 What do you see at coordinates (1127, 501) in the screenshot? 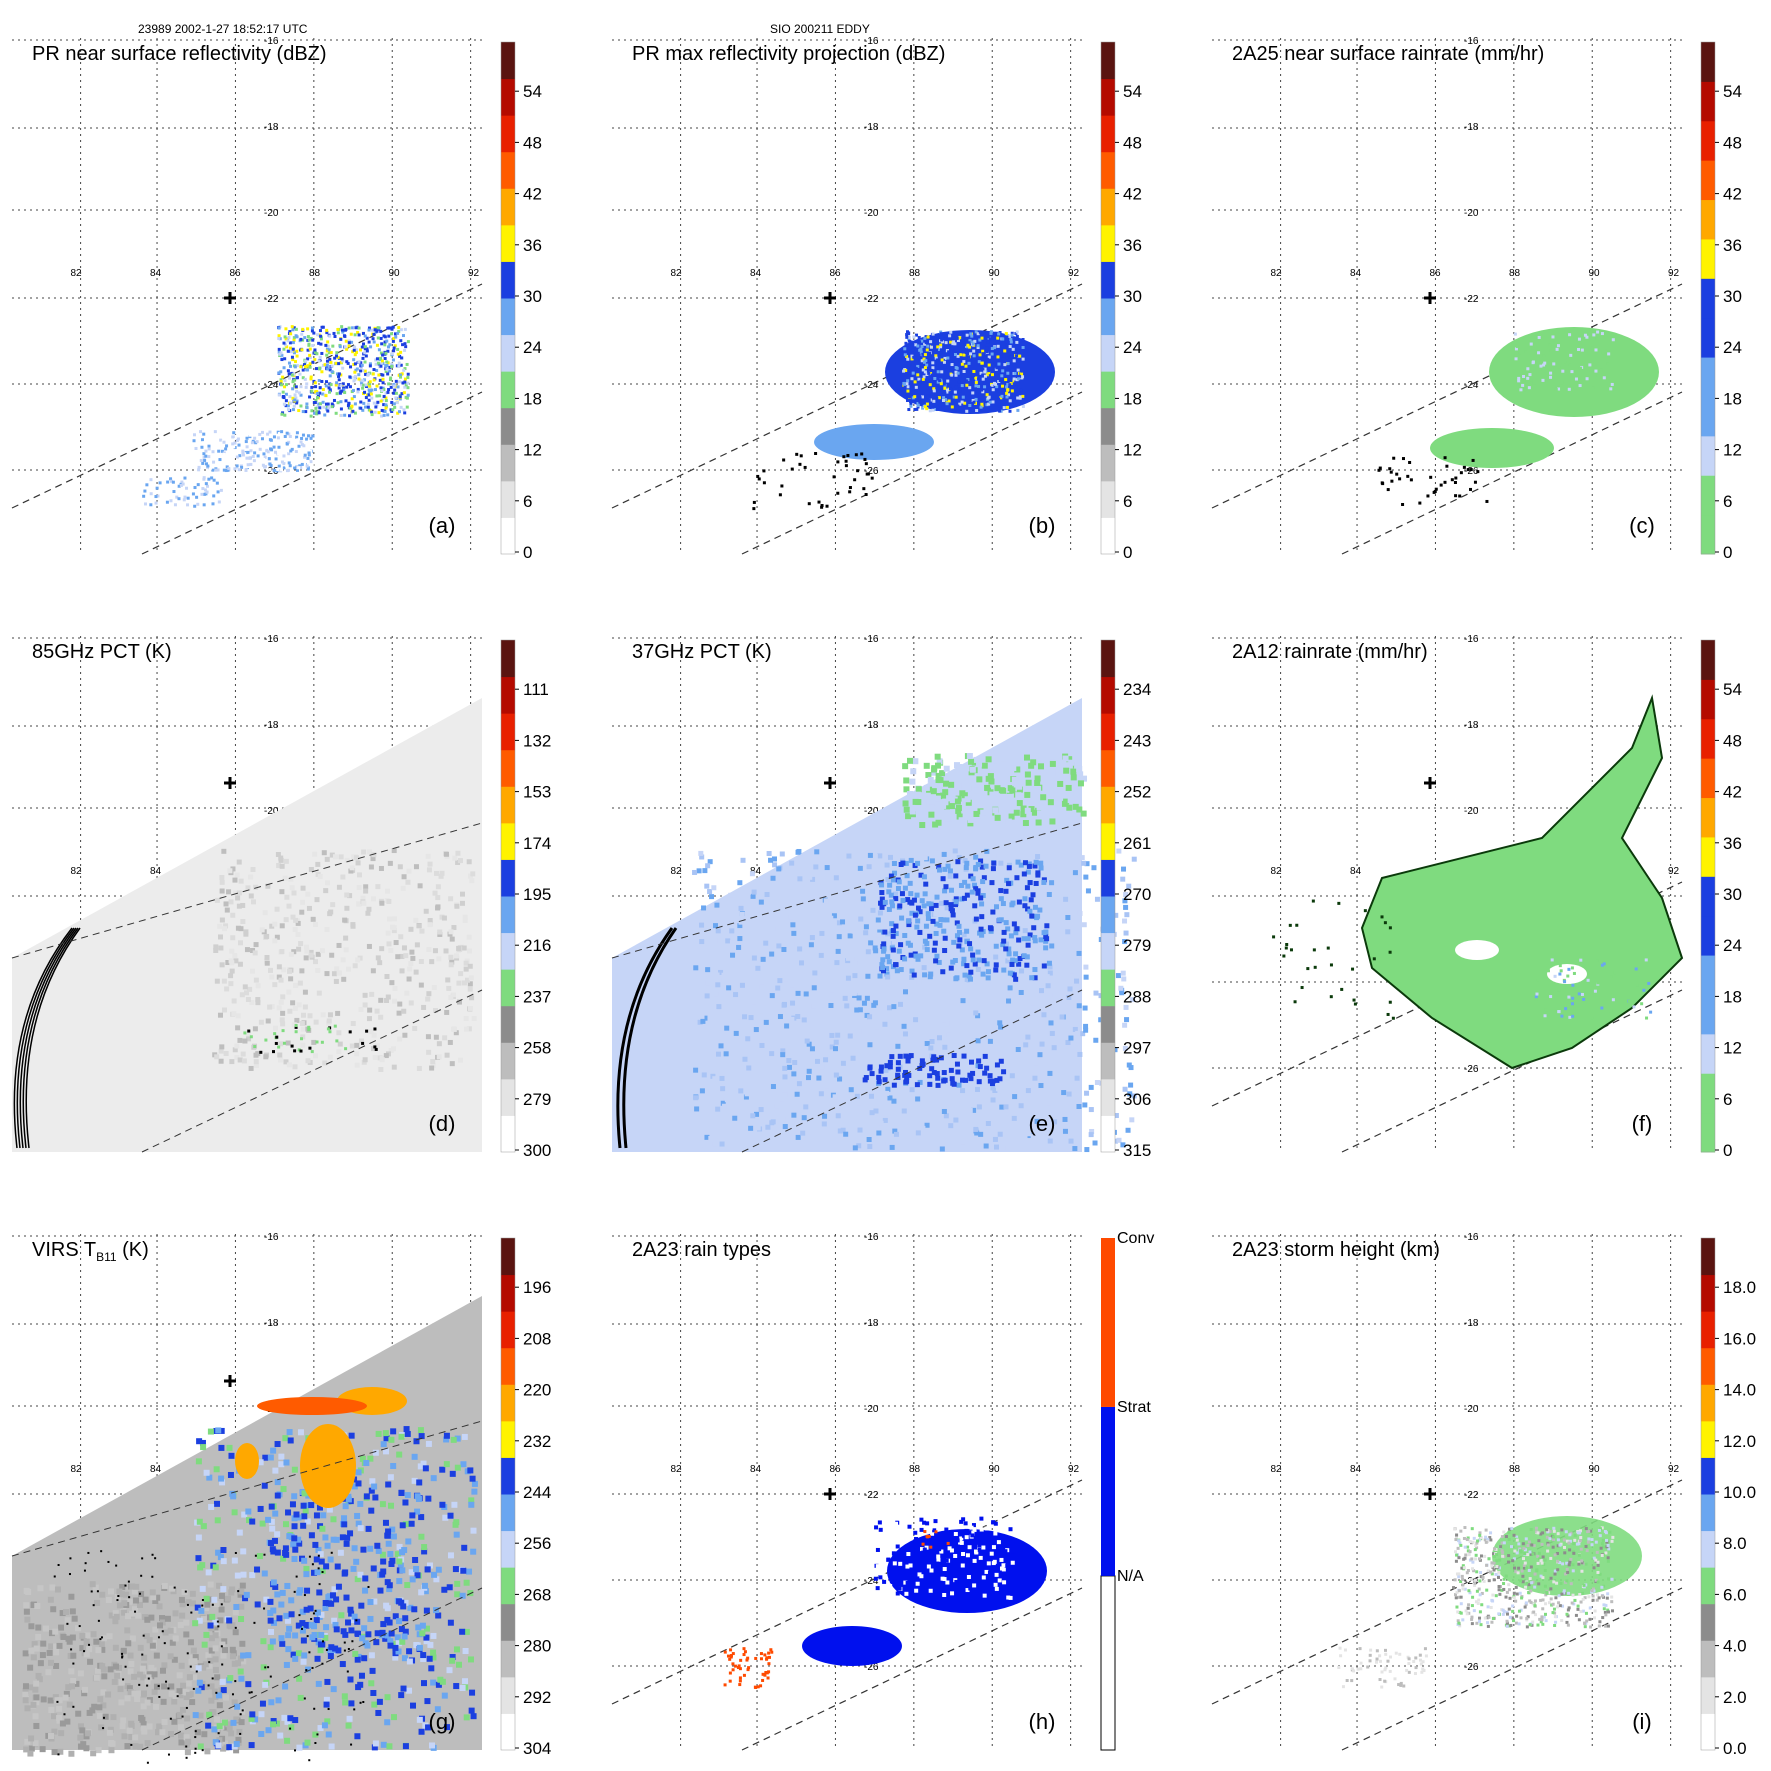
I see `colorbar-tick-label: 6` at bounding box center [1127, 501].